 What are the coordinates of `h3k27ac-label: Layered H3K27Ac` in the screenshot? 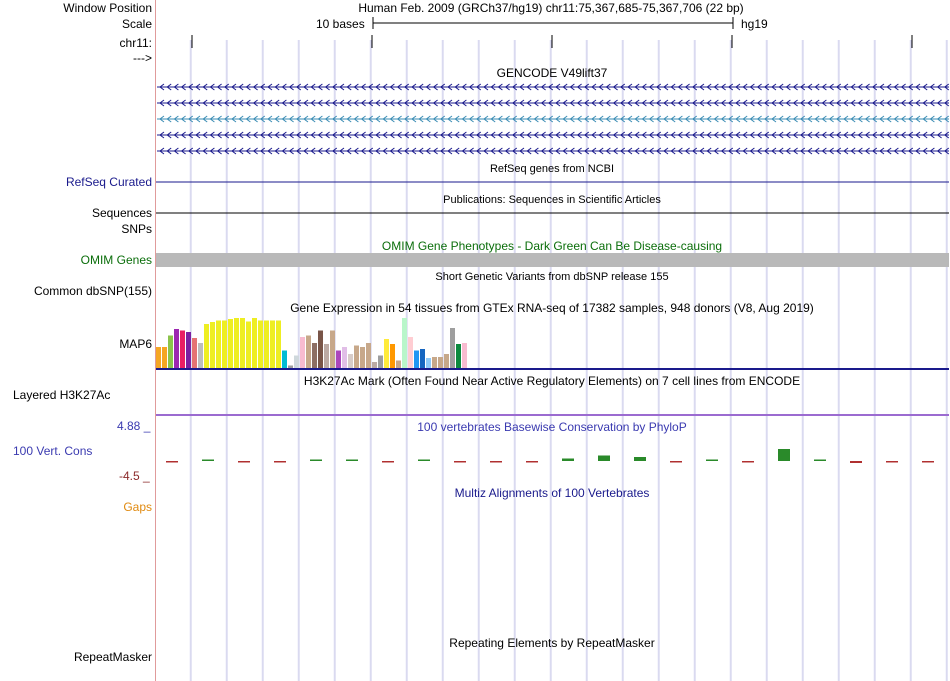 It's located at (62, 395).